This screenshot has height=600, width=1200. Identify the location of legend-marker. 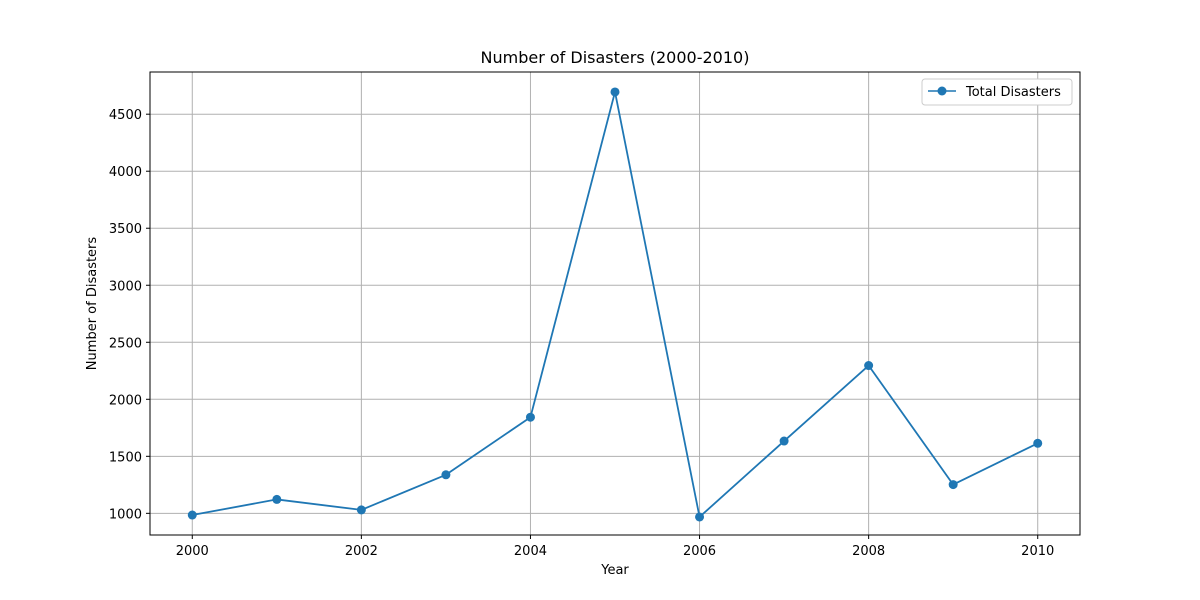
(942, 91).